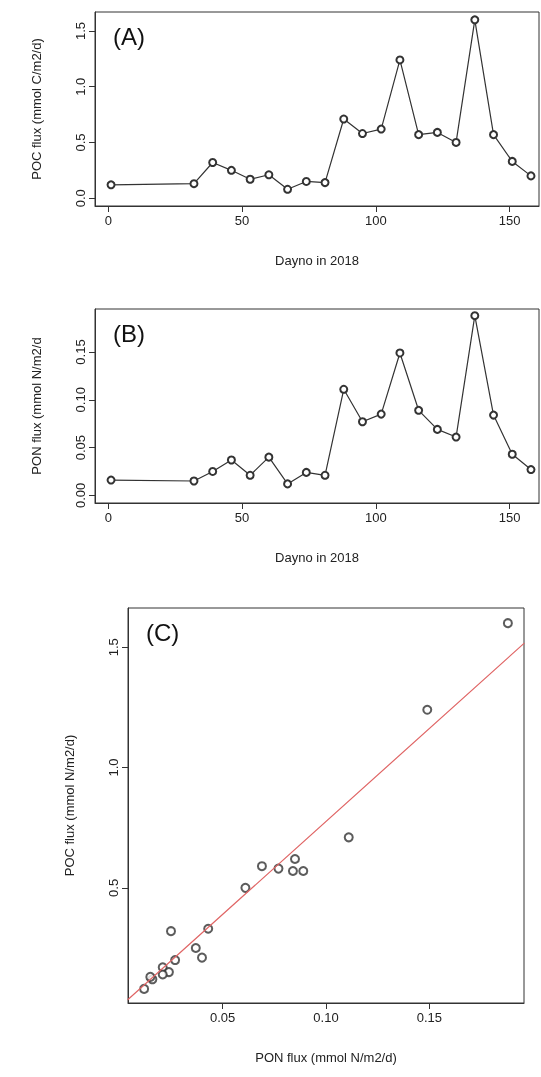  What do you see at coordinates (429, 1017) in the screenshot?
I see `x-tick-label: 0.15` at bounding box center [429, 1017].